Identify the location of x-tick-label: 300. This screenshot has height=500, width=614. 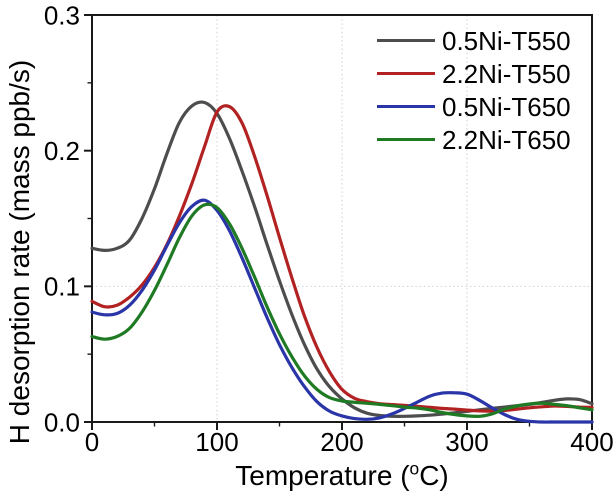
(466, 442).